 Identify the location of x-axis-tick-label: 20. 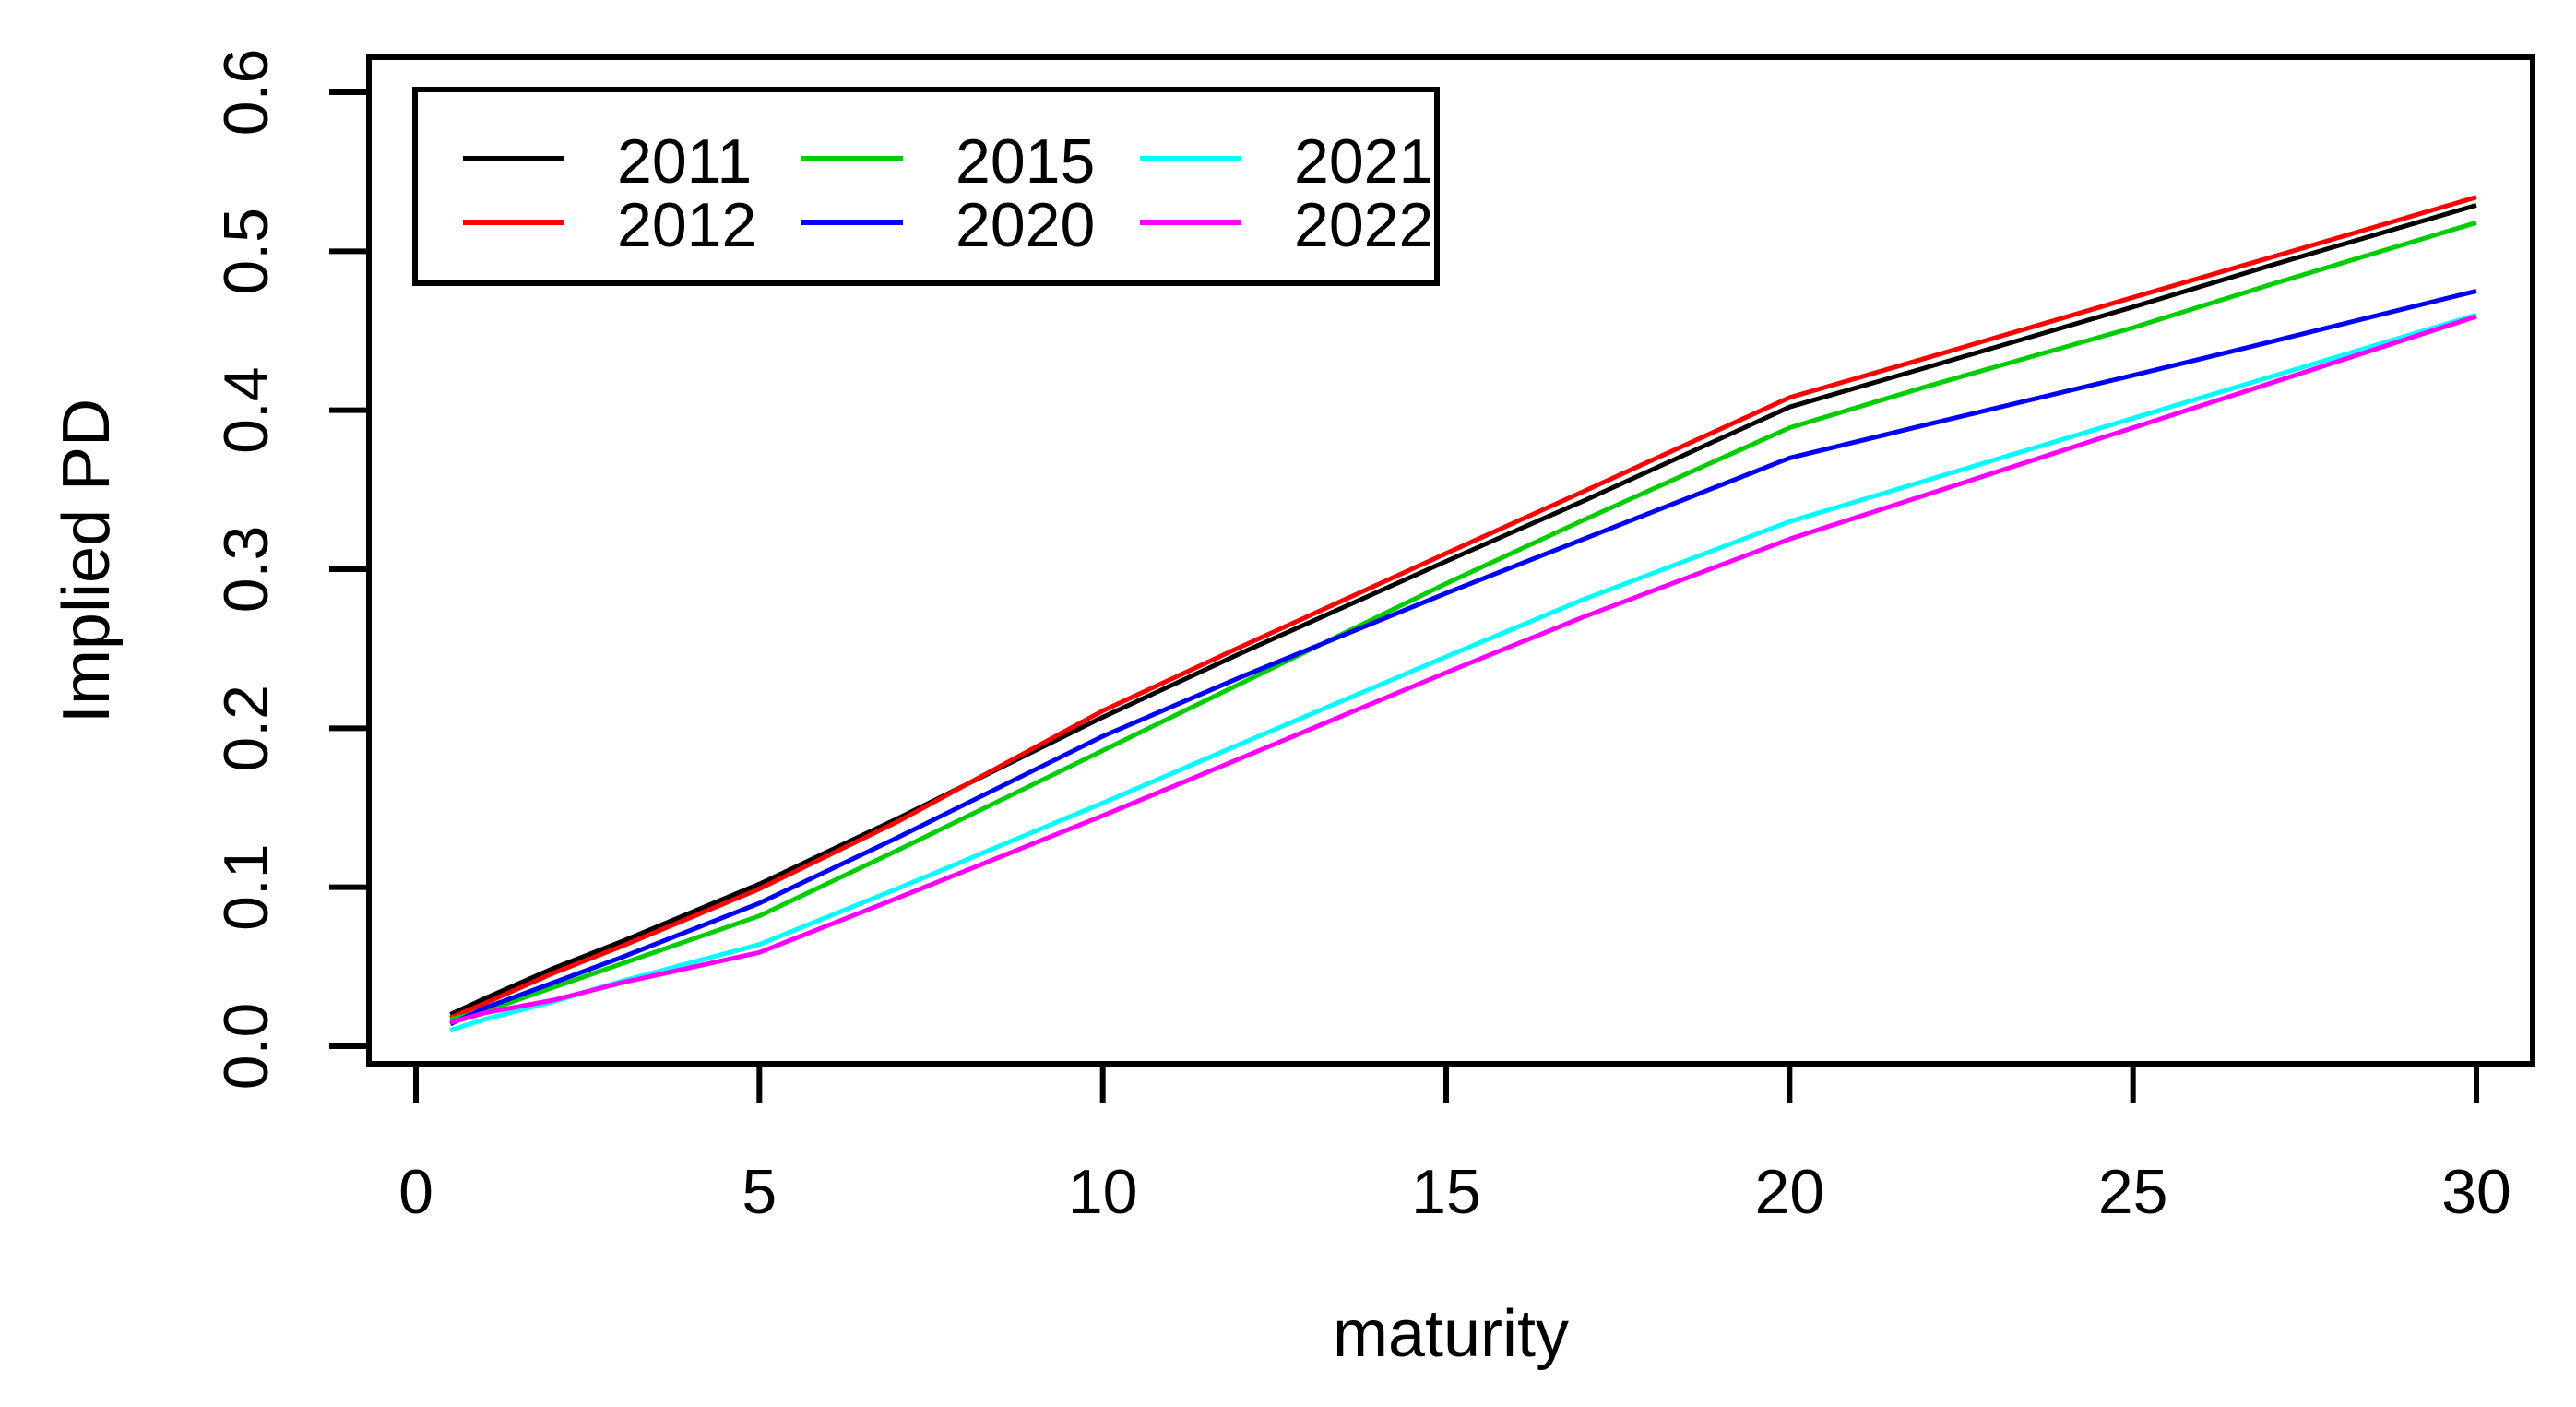
(1790, 1192).